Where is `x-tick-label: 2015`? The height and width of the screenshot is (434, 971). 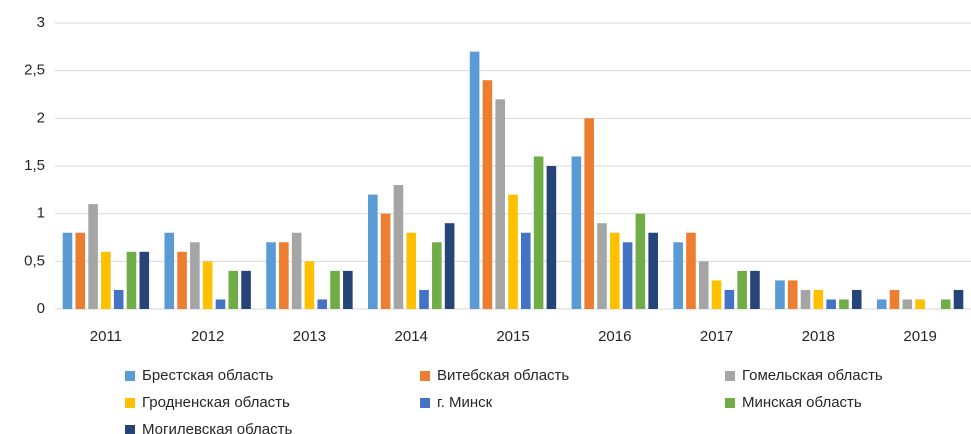
x-tick-label: 2015 is located at coordinates (512, 336).